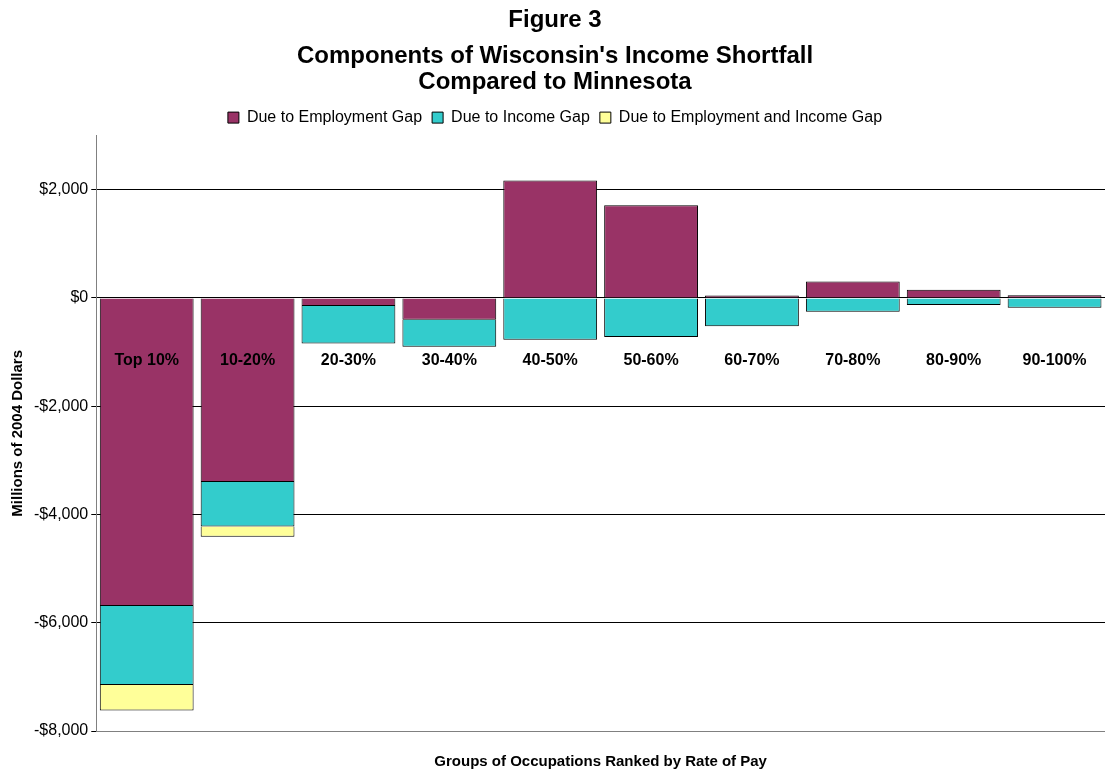  I want to click on legend-label: Due to Income Gap, so click(520, 117).